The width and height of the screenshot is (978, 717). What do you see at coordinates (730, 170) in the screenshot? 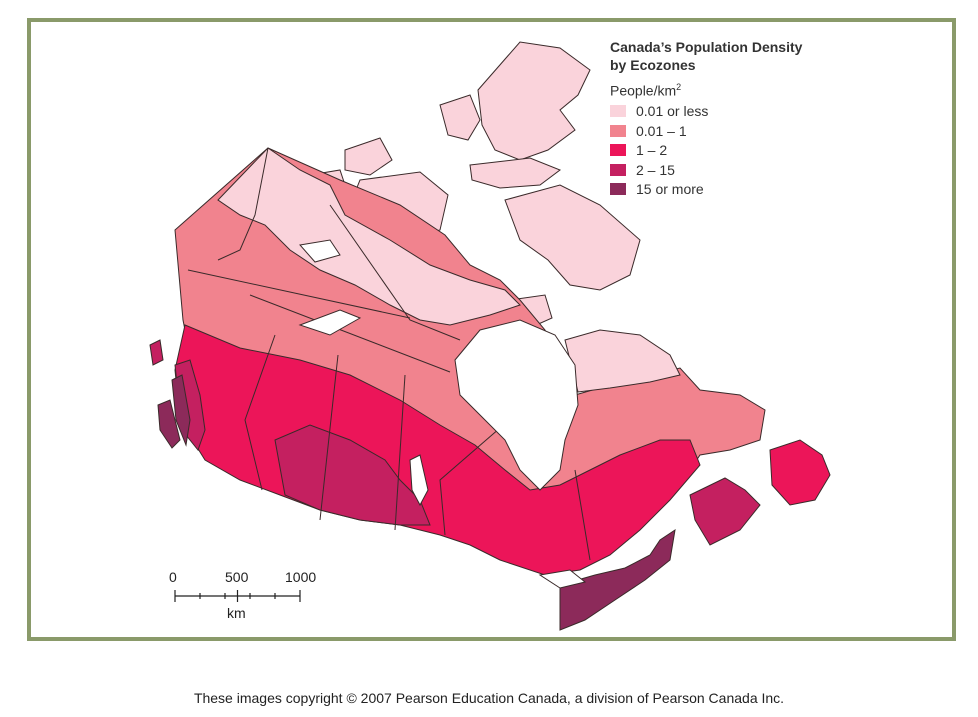
I see `legend-item: 2 – 15` at bounding box center [730, 170].